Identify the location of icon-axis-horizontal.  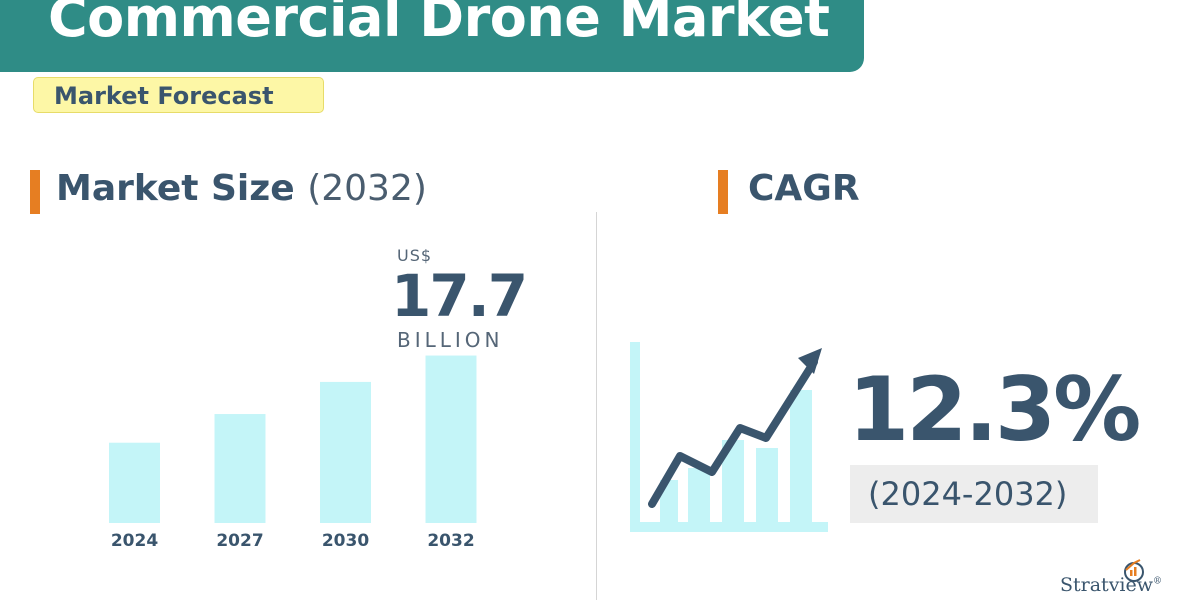
(729, 527).